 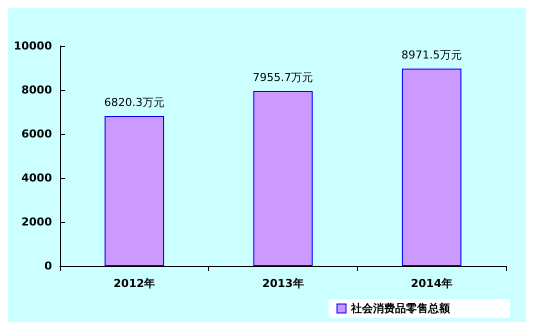 What do you see at coordinates (283, 77) in the screenshot?
I see `data-label: 7955.7万元` at bounding box center [283, 77].